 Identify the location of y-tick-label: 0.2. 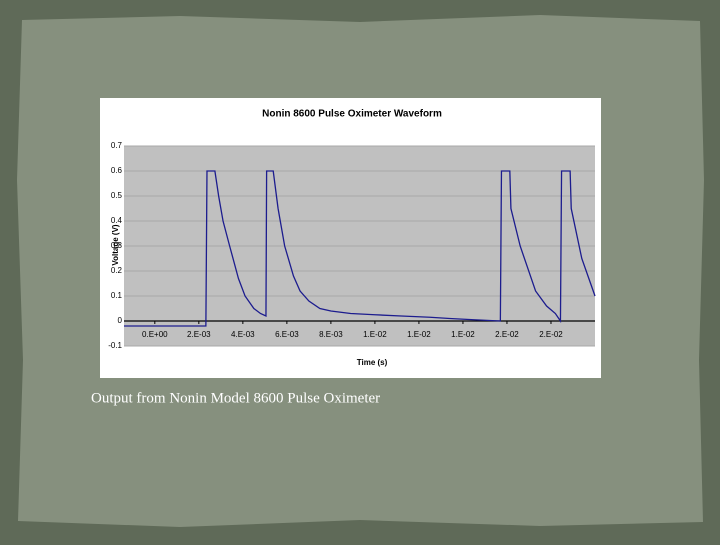
(117, 270).